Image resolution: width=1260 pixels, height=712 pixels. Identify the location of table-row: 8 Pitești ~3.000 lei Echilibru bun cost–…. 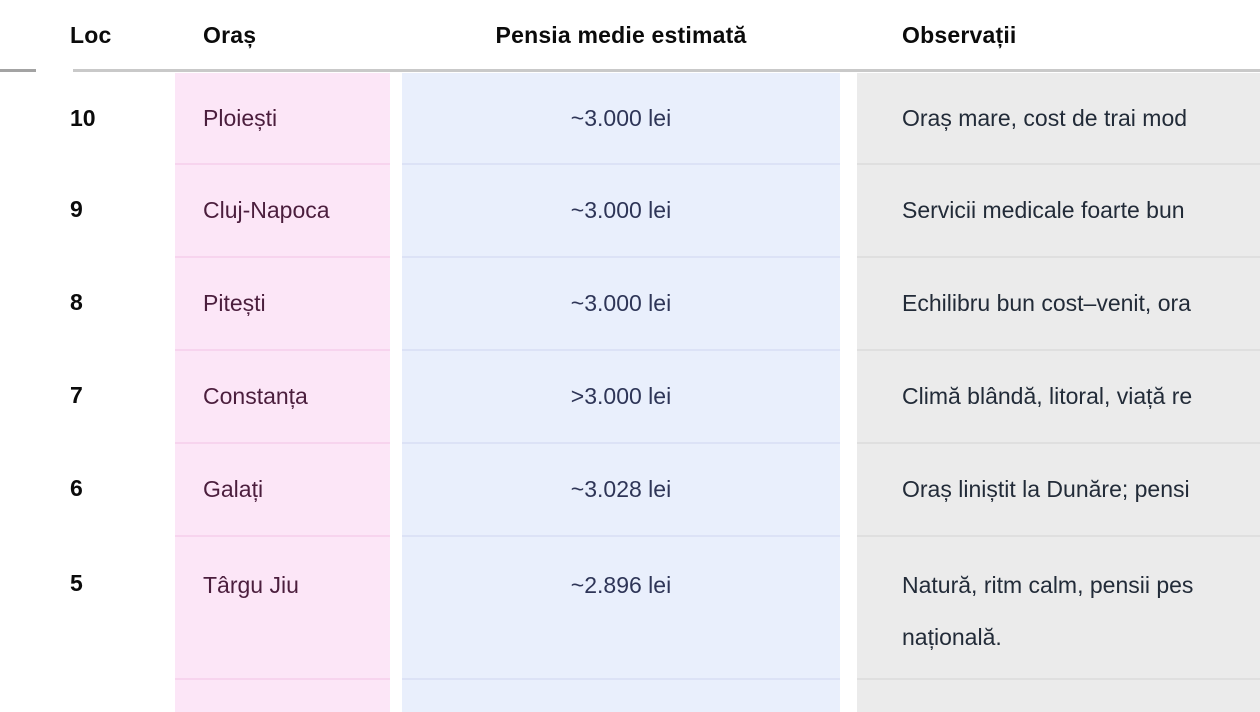
(630, 302).